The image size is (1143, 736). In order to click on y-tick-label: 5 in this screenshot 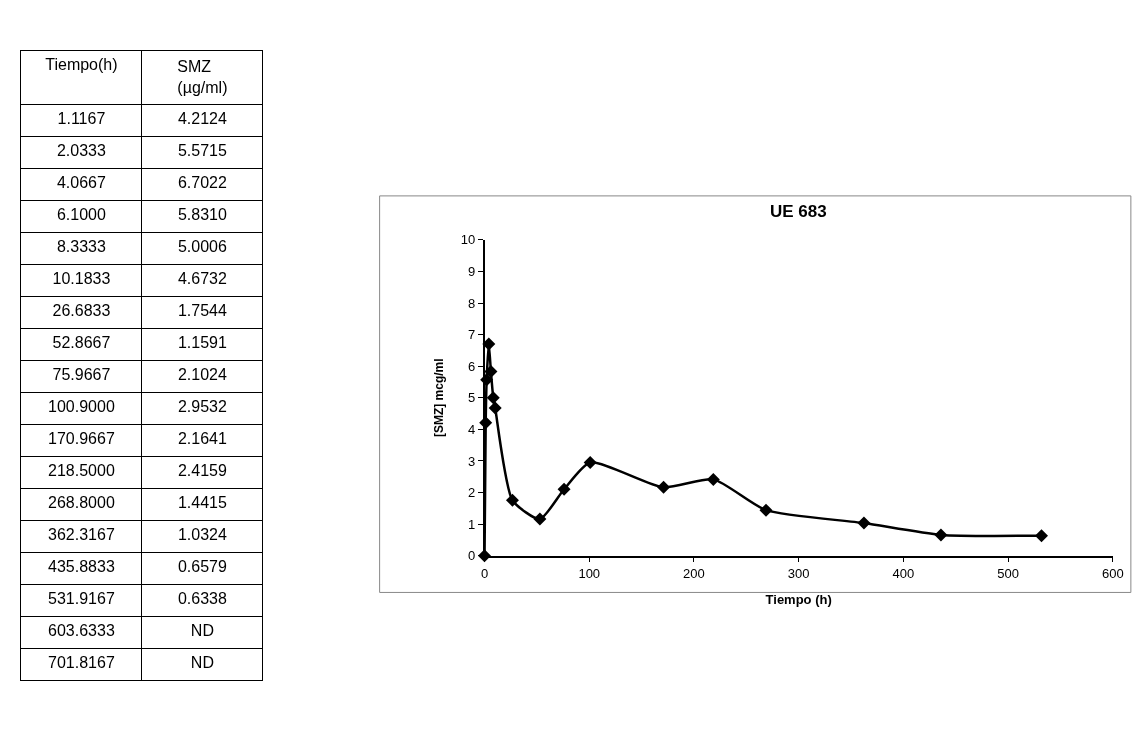, I will do `click(471, 398)`.